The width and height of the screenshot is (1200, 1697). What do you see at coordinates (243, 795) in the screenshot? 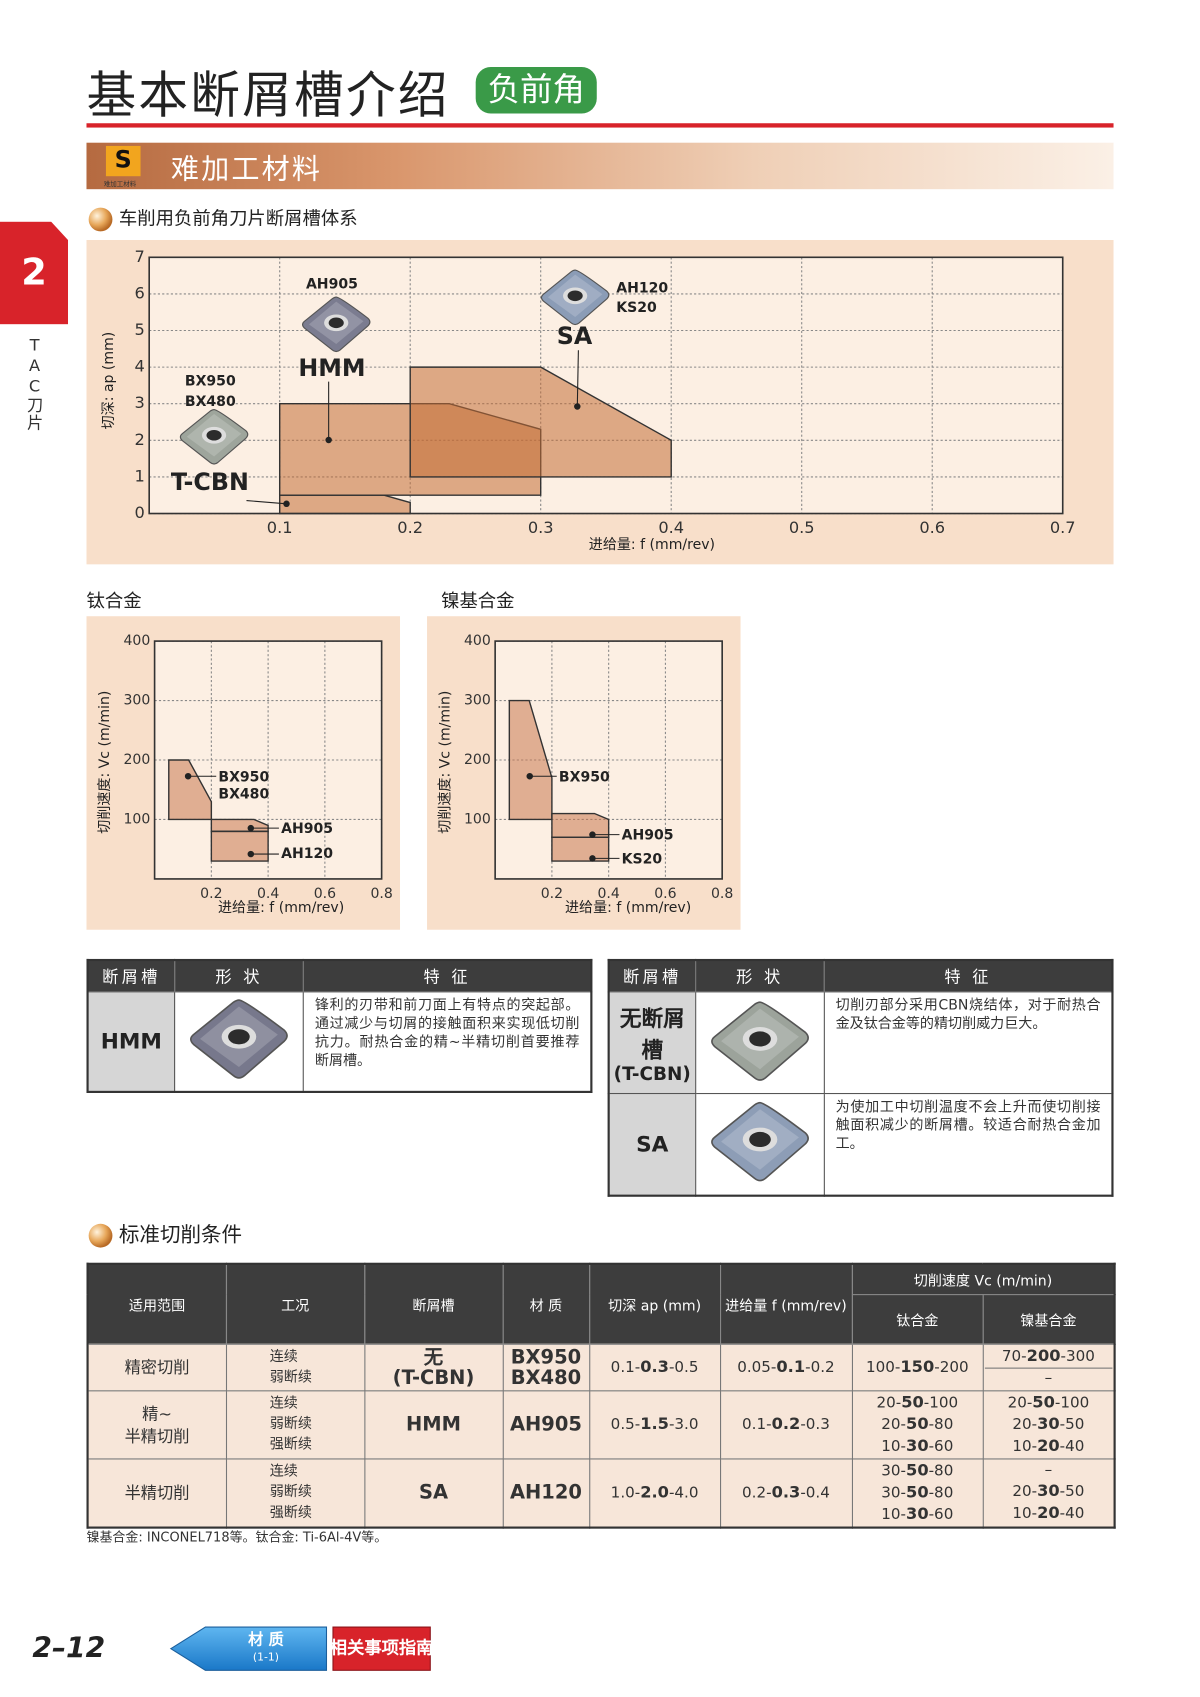
I see `grade-label: BX480` at bounding box center [243, 795].